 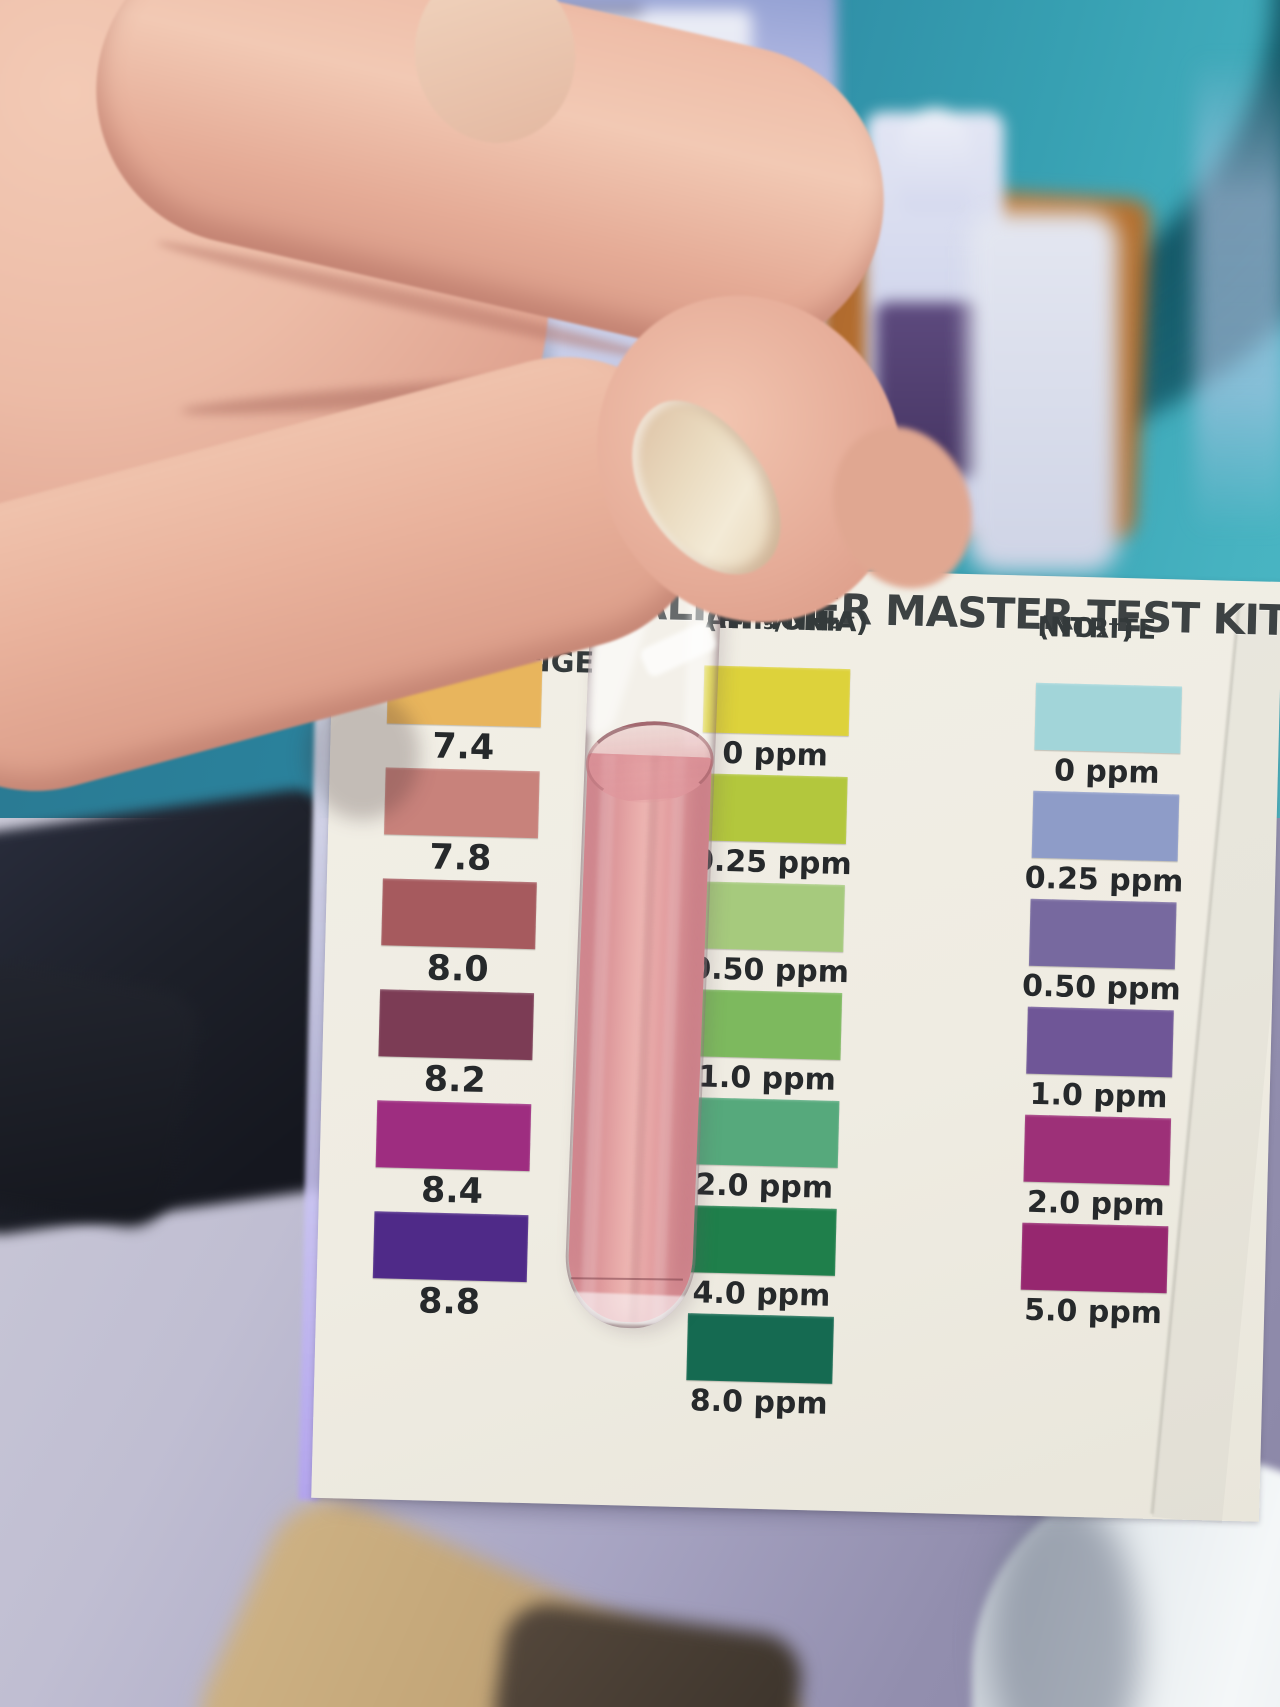 What do you see at coordinates (935, 160) in the screenshot?
I see `bottle-dropper-cap` at bounding box center [935, 160].